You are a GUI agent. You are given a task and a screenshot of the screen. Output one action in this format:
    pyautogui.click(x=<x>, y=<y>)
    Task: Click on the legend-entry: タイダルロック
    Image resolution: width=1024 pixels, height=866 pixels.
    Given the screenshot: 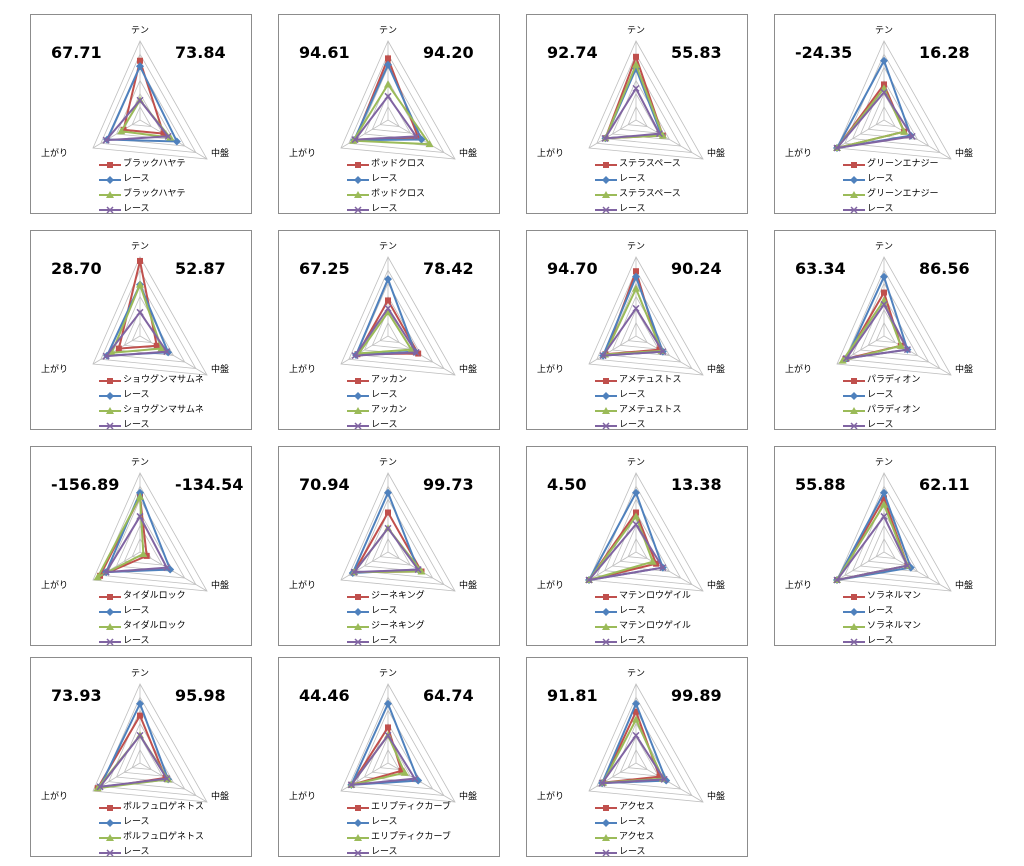 What is the action you would take?
    pyautogui.click(x=142, y=596)
    